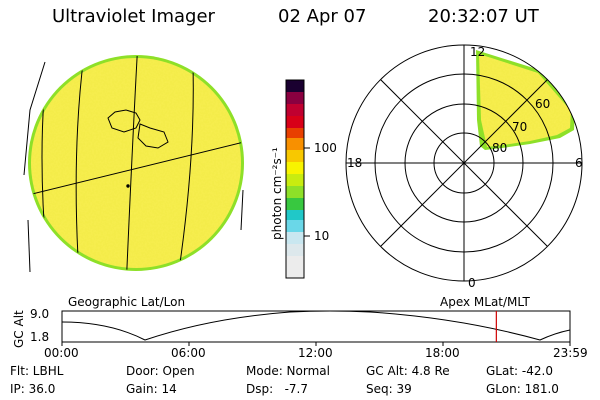  Describe the element at coordinates (442, 353) in the screenshot. I see `time-tick-18: 18:00` at that location.